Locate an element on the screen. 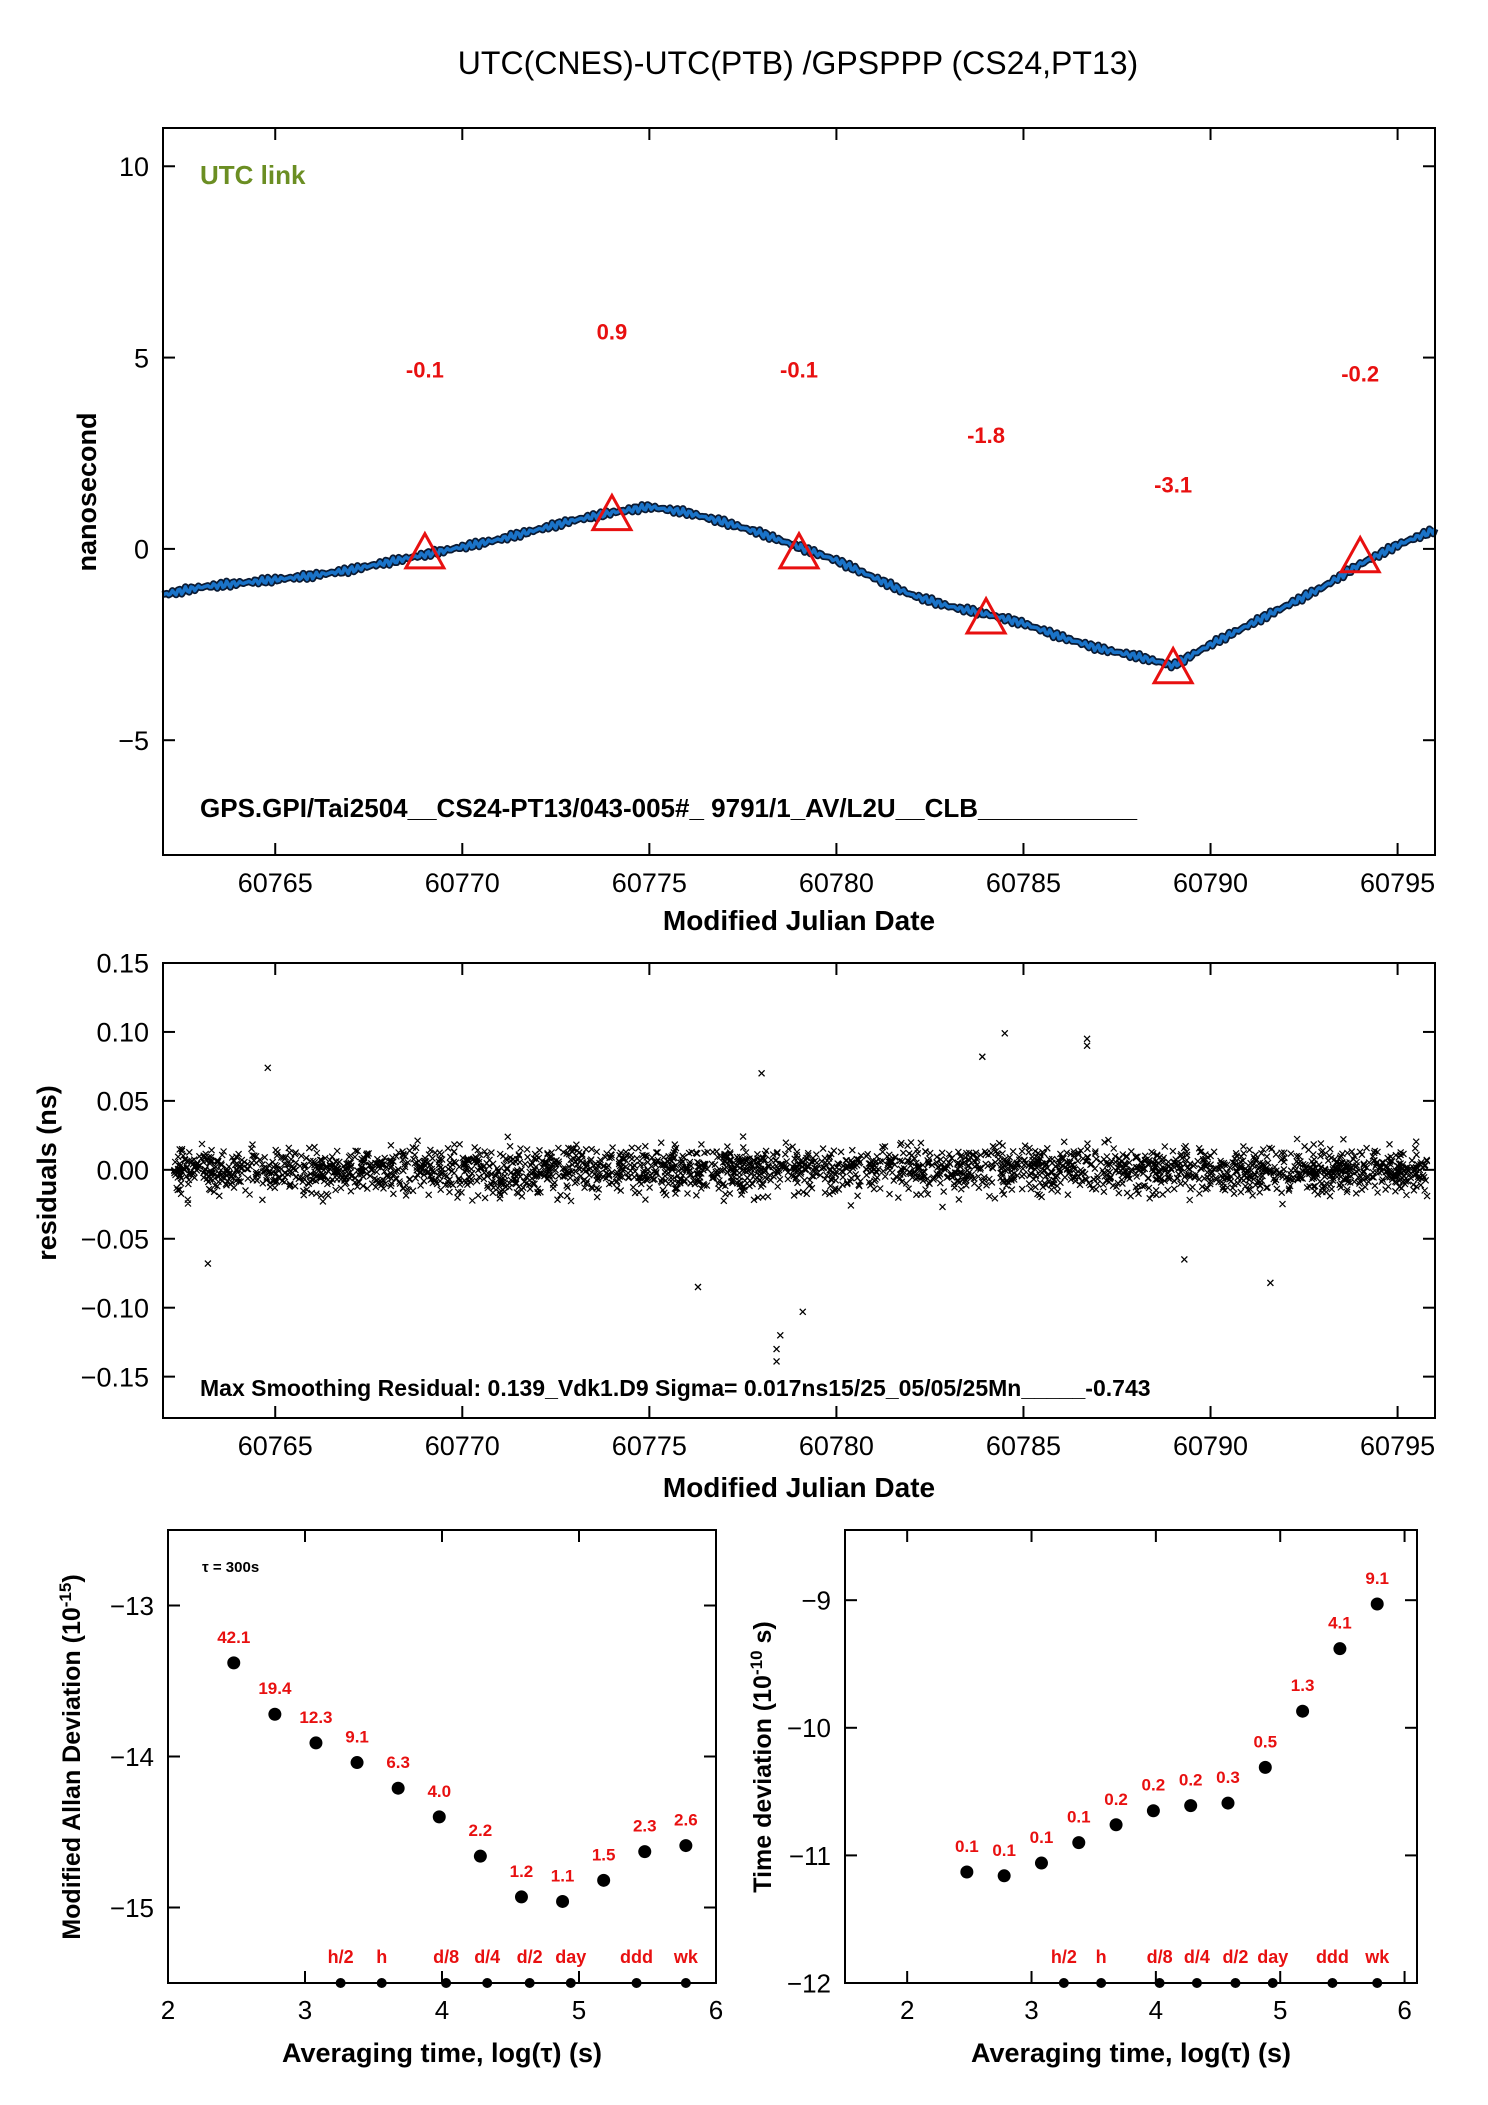 The width and height of the screenshot is (1488, 2105). time-marker-label: ddd is located at coordinates (1332, 1957).